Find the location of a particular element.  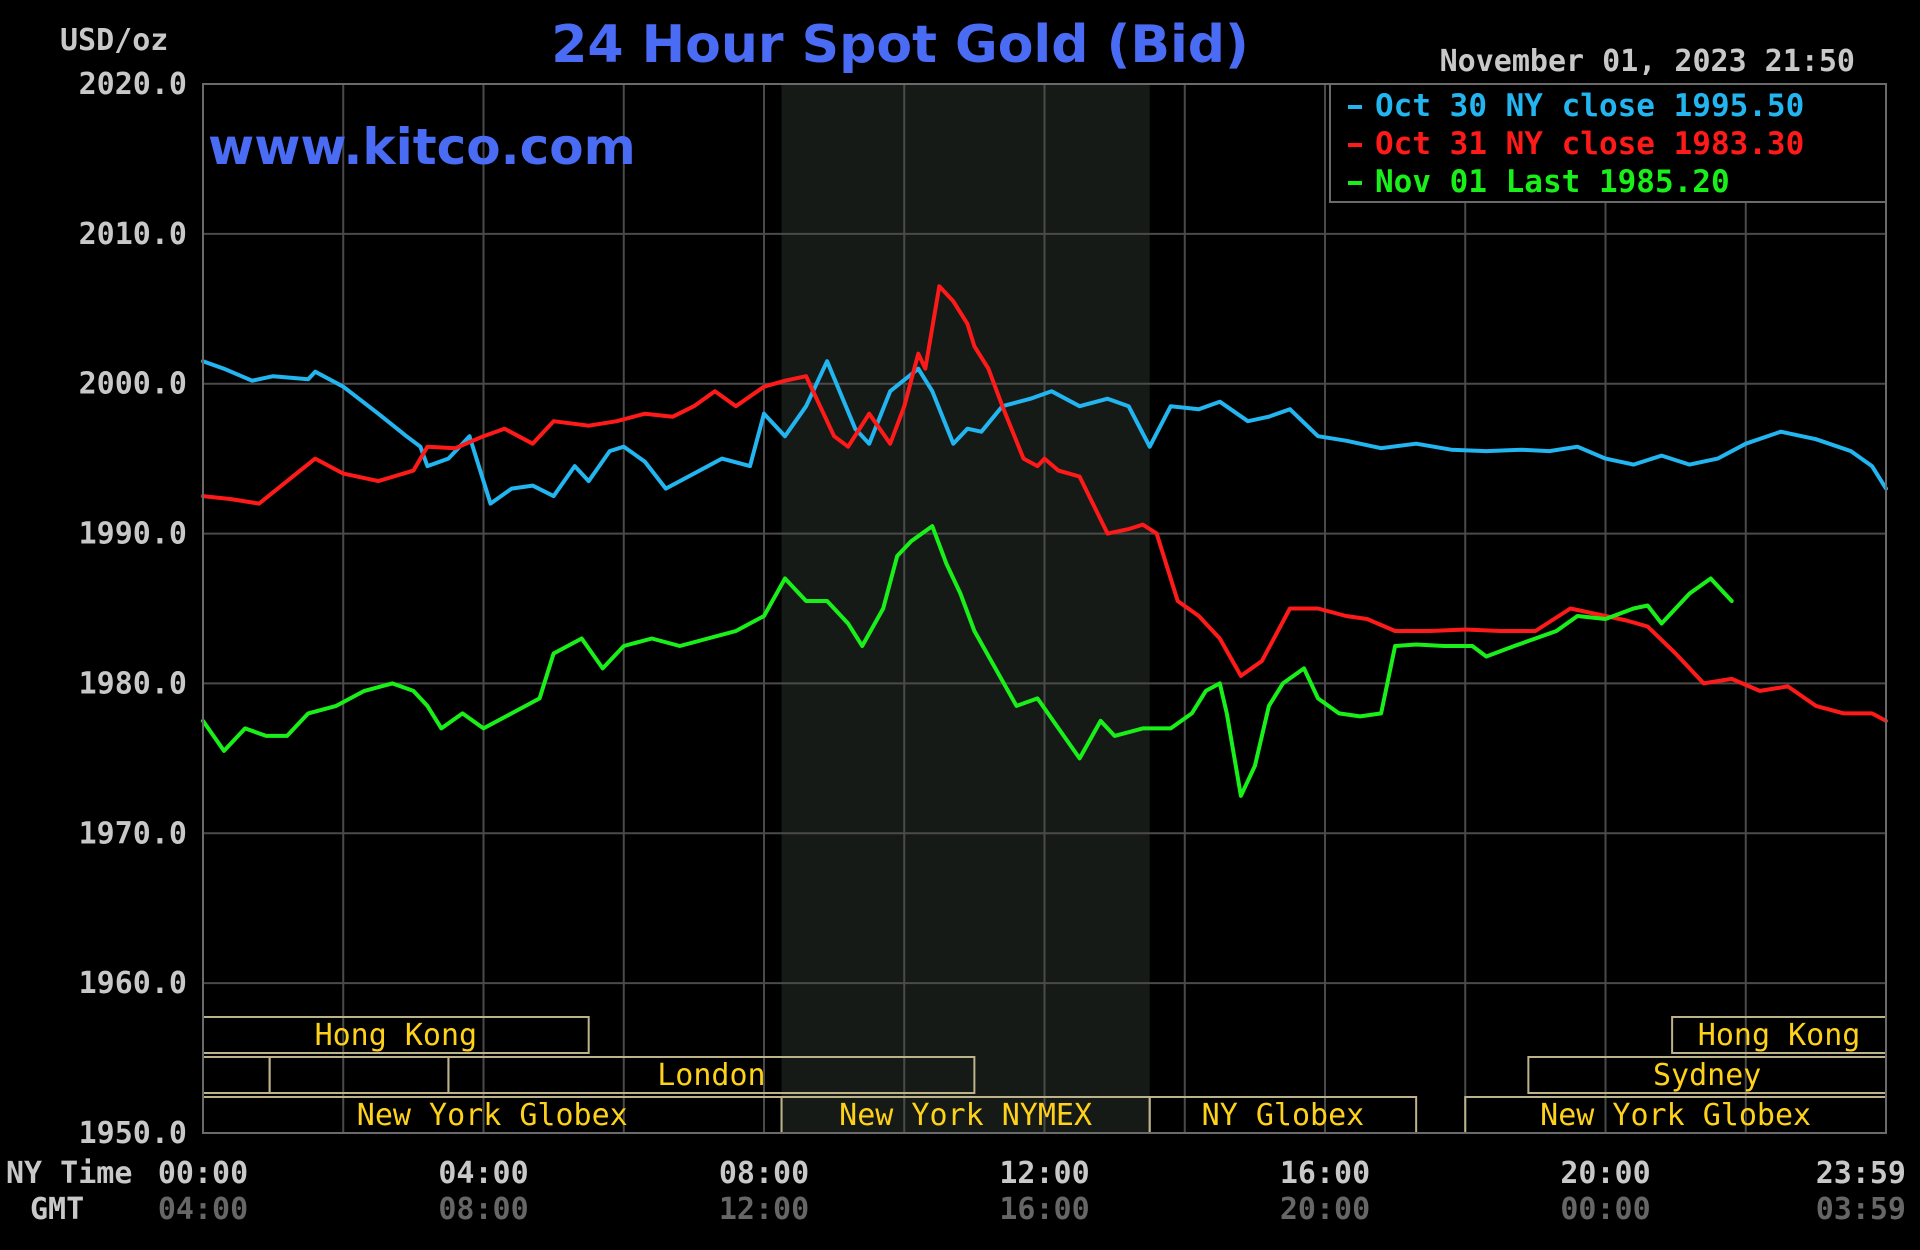

legend-box is located at coordinates (1608, 143).